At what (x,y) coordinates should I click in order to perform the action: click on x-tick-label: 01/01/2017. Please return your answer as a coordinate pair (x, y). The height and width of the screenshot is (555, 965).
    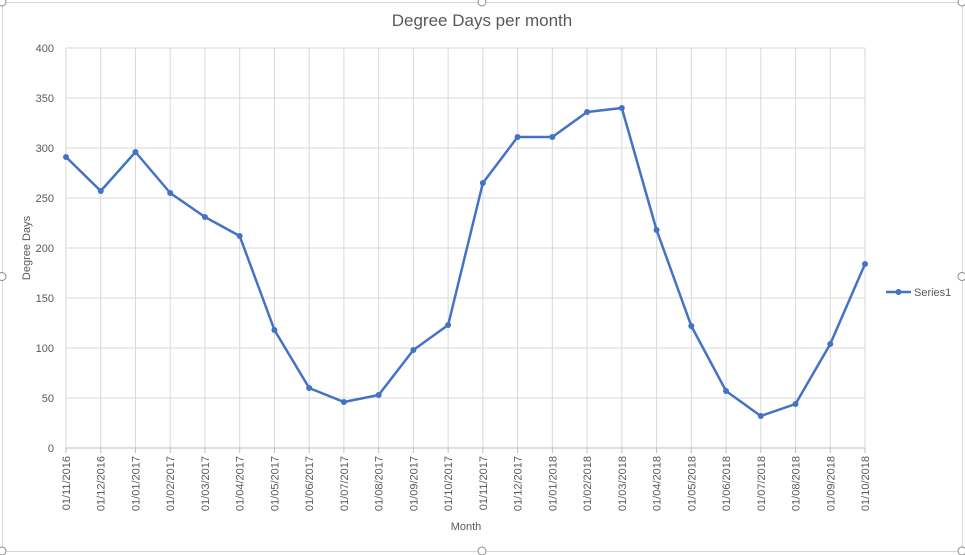
    Looking at the image, I should click on (136, 483).